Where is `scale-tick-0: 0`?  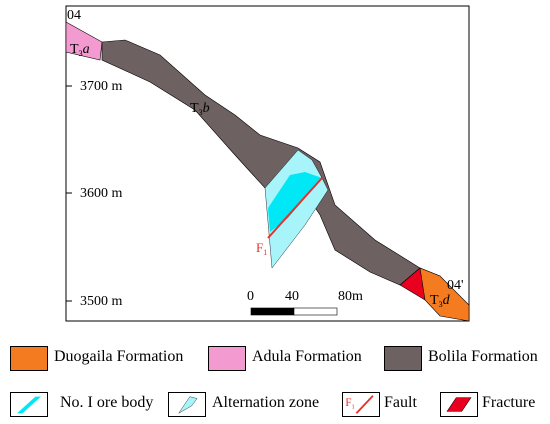
scale-tick-0: 0 is located at coordinates (250, 296).